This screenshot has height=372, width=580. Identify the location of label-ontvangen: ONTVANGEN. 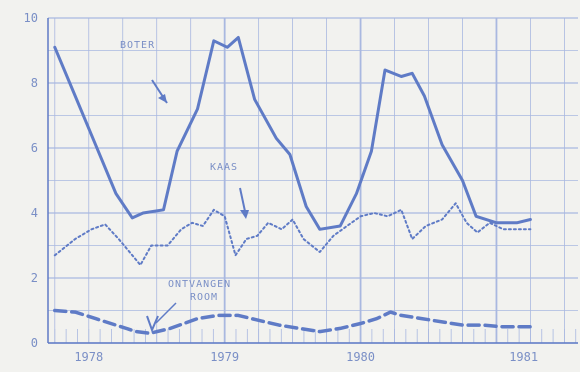
(199, 284).